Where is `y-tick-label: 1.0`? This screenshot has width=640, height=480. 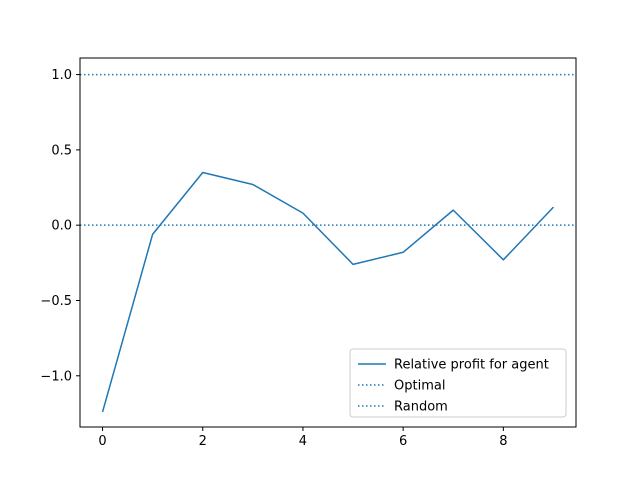
y-tick-label: 1.0 is located at coordinates (61, 75).